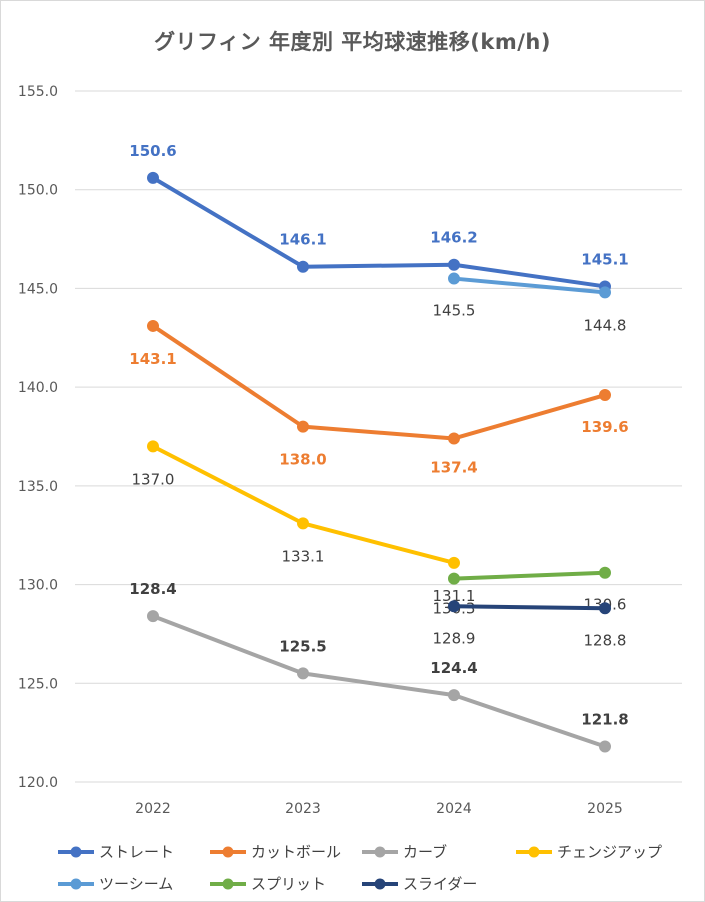 The width and height of the screenshot is (705, 902). Describe the element at coordinates (604, 427) in the screenshot. I see `data-label: 139.6` at that location.